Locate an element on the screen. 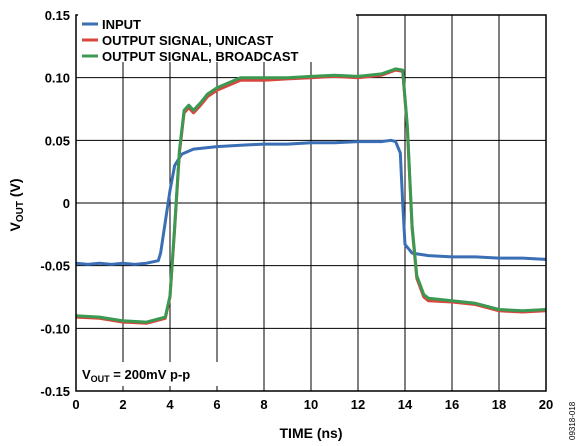 The image size is (581, 446). x-tick-label: 12 is located at coordinates (358, 404).